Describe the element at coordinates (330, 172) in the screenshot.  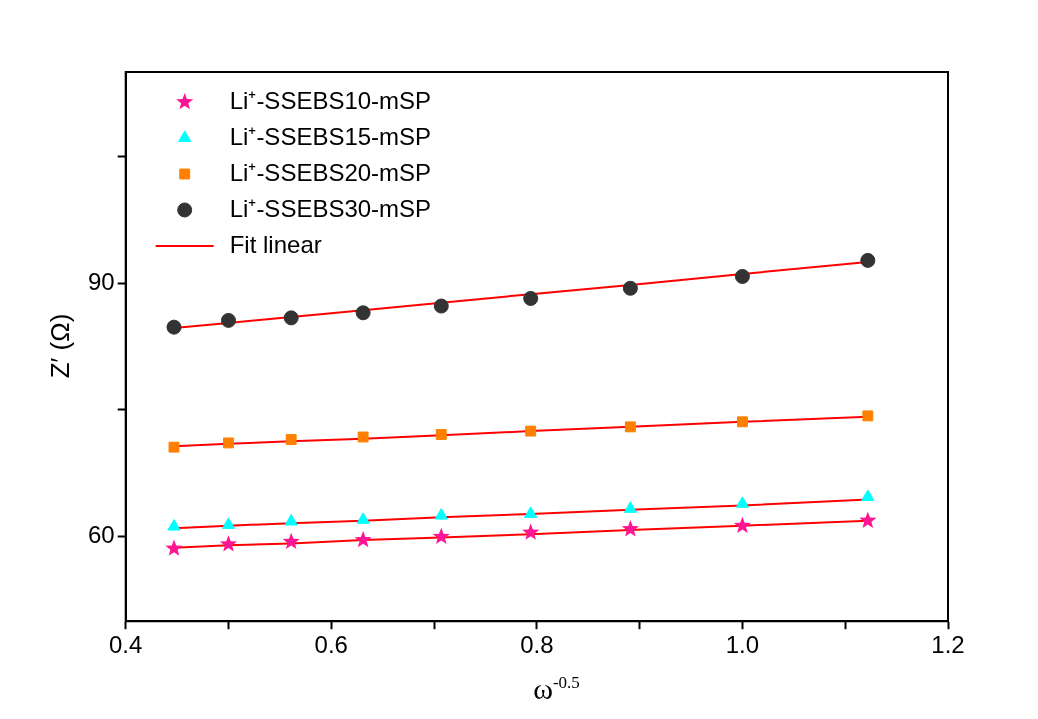
I see `legend-label: Li⁺-SSEBS20-mSP` at that location.